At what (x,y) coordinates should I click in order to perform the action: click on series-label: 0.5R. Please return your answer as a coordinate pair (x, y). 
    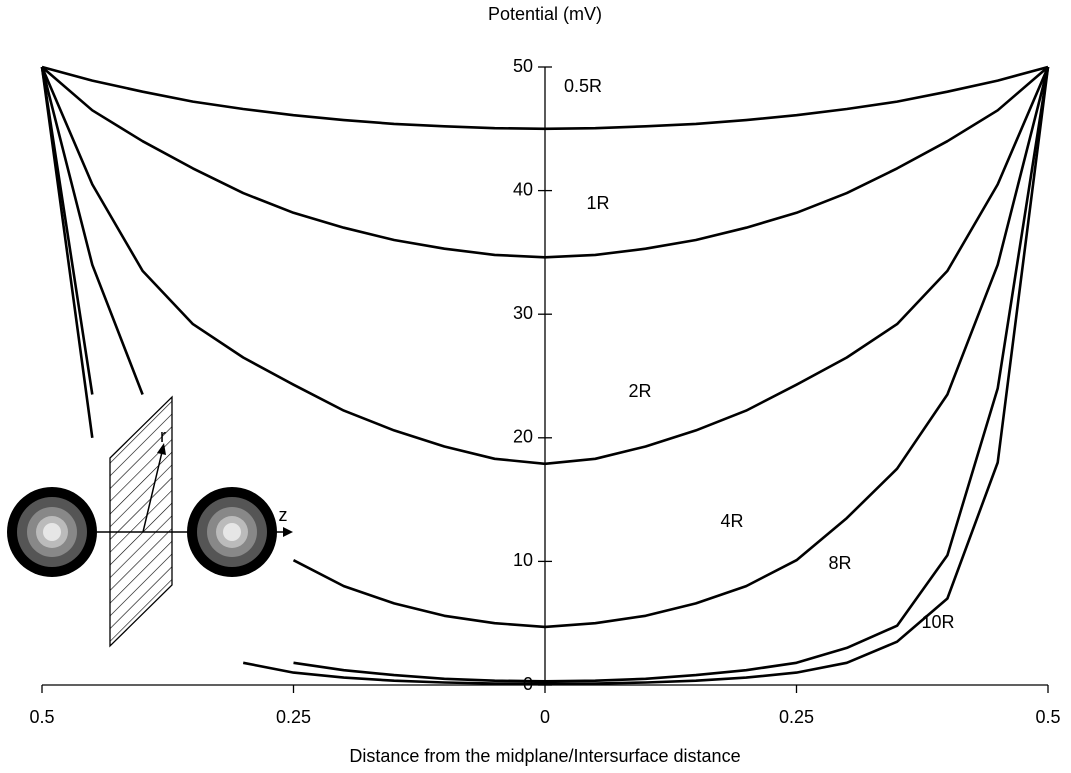
    Looking at the image, I should click on (583, 86).